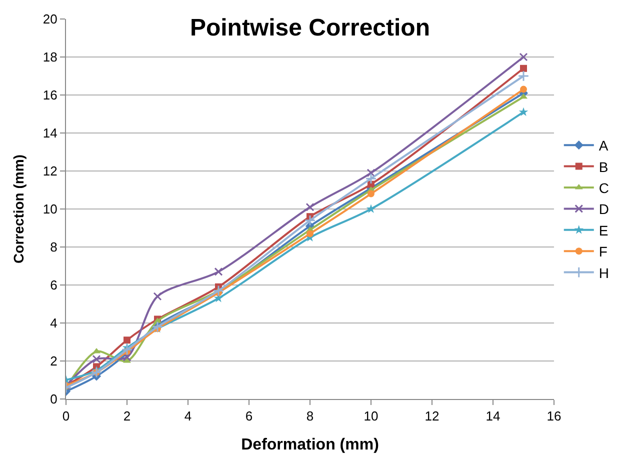 The width and height of the screenshot is (627, 471). I want to click on y-tick-label: 6, so click(54, 285).